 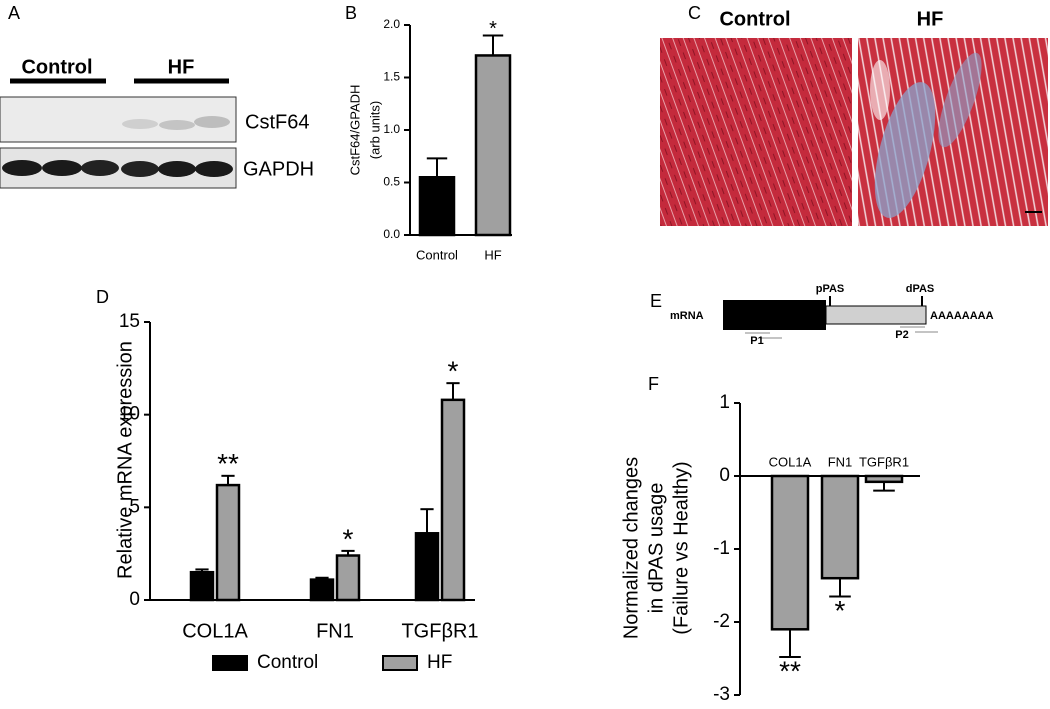 What do you see at coordinates (656, 548) in the screenshot?
I see `y-axis-label: in dPAS usage` at bounding box center [656, 548].